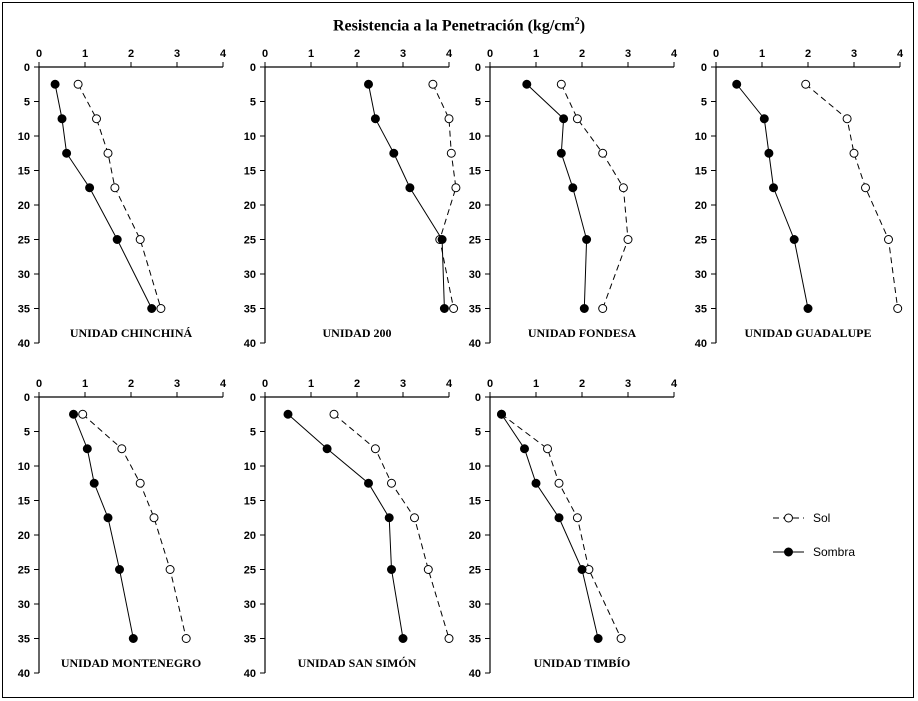 Image resolution: width=918 pixels, height=701 pixels. I want to click on chart-title-superscript: 2, so click(577, 21).